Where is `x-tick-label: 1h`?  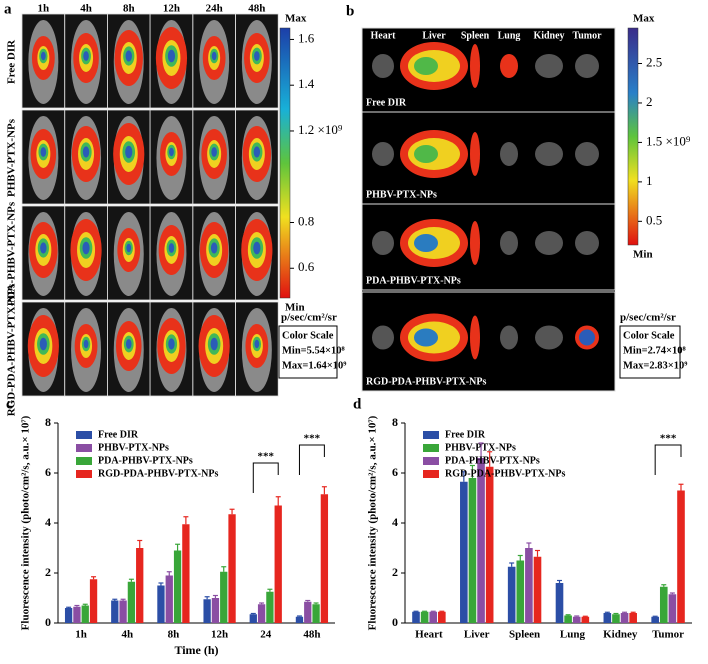 x-tick-label: 1h is located at coordinates (81, 635).